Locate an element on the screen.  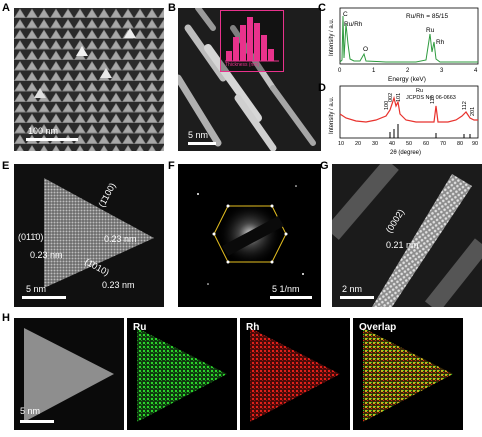
panel-a-sem-image: 100 nm is located at coordinates (89, 79).